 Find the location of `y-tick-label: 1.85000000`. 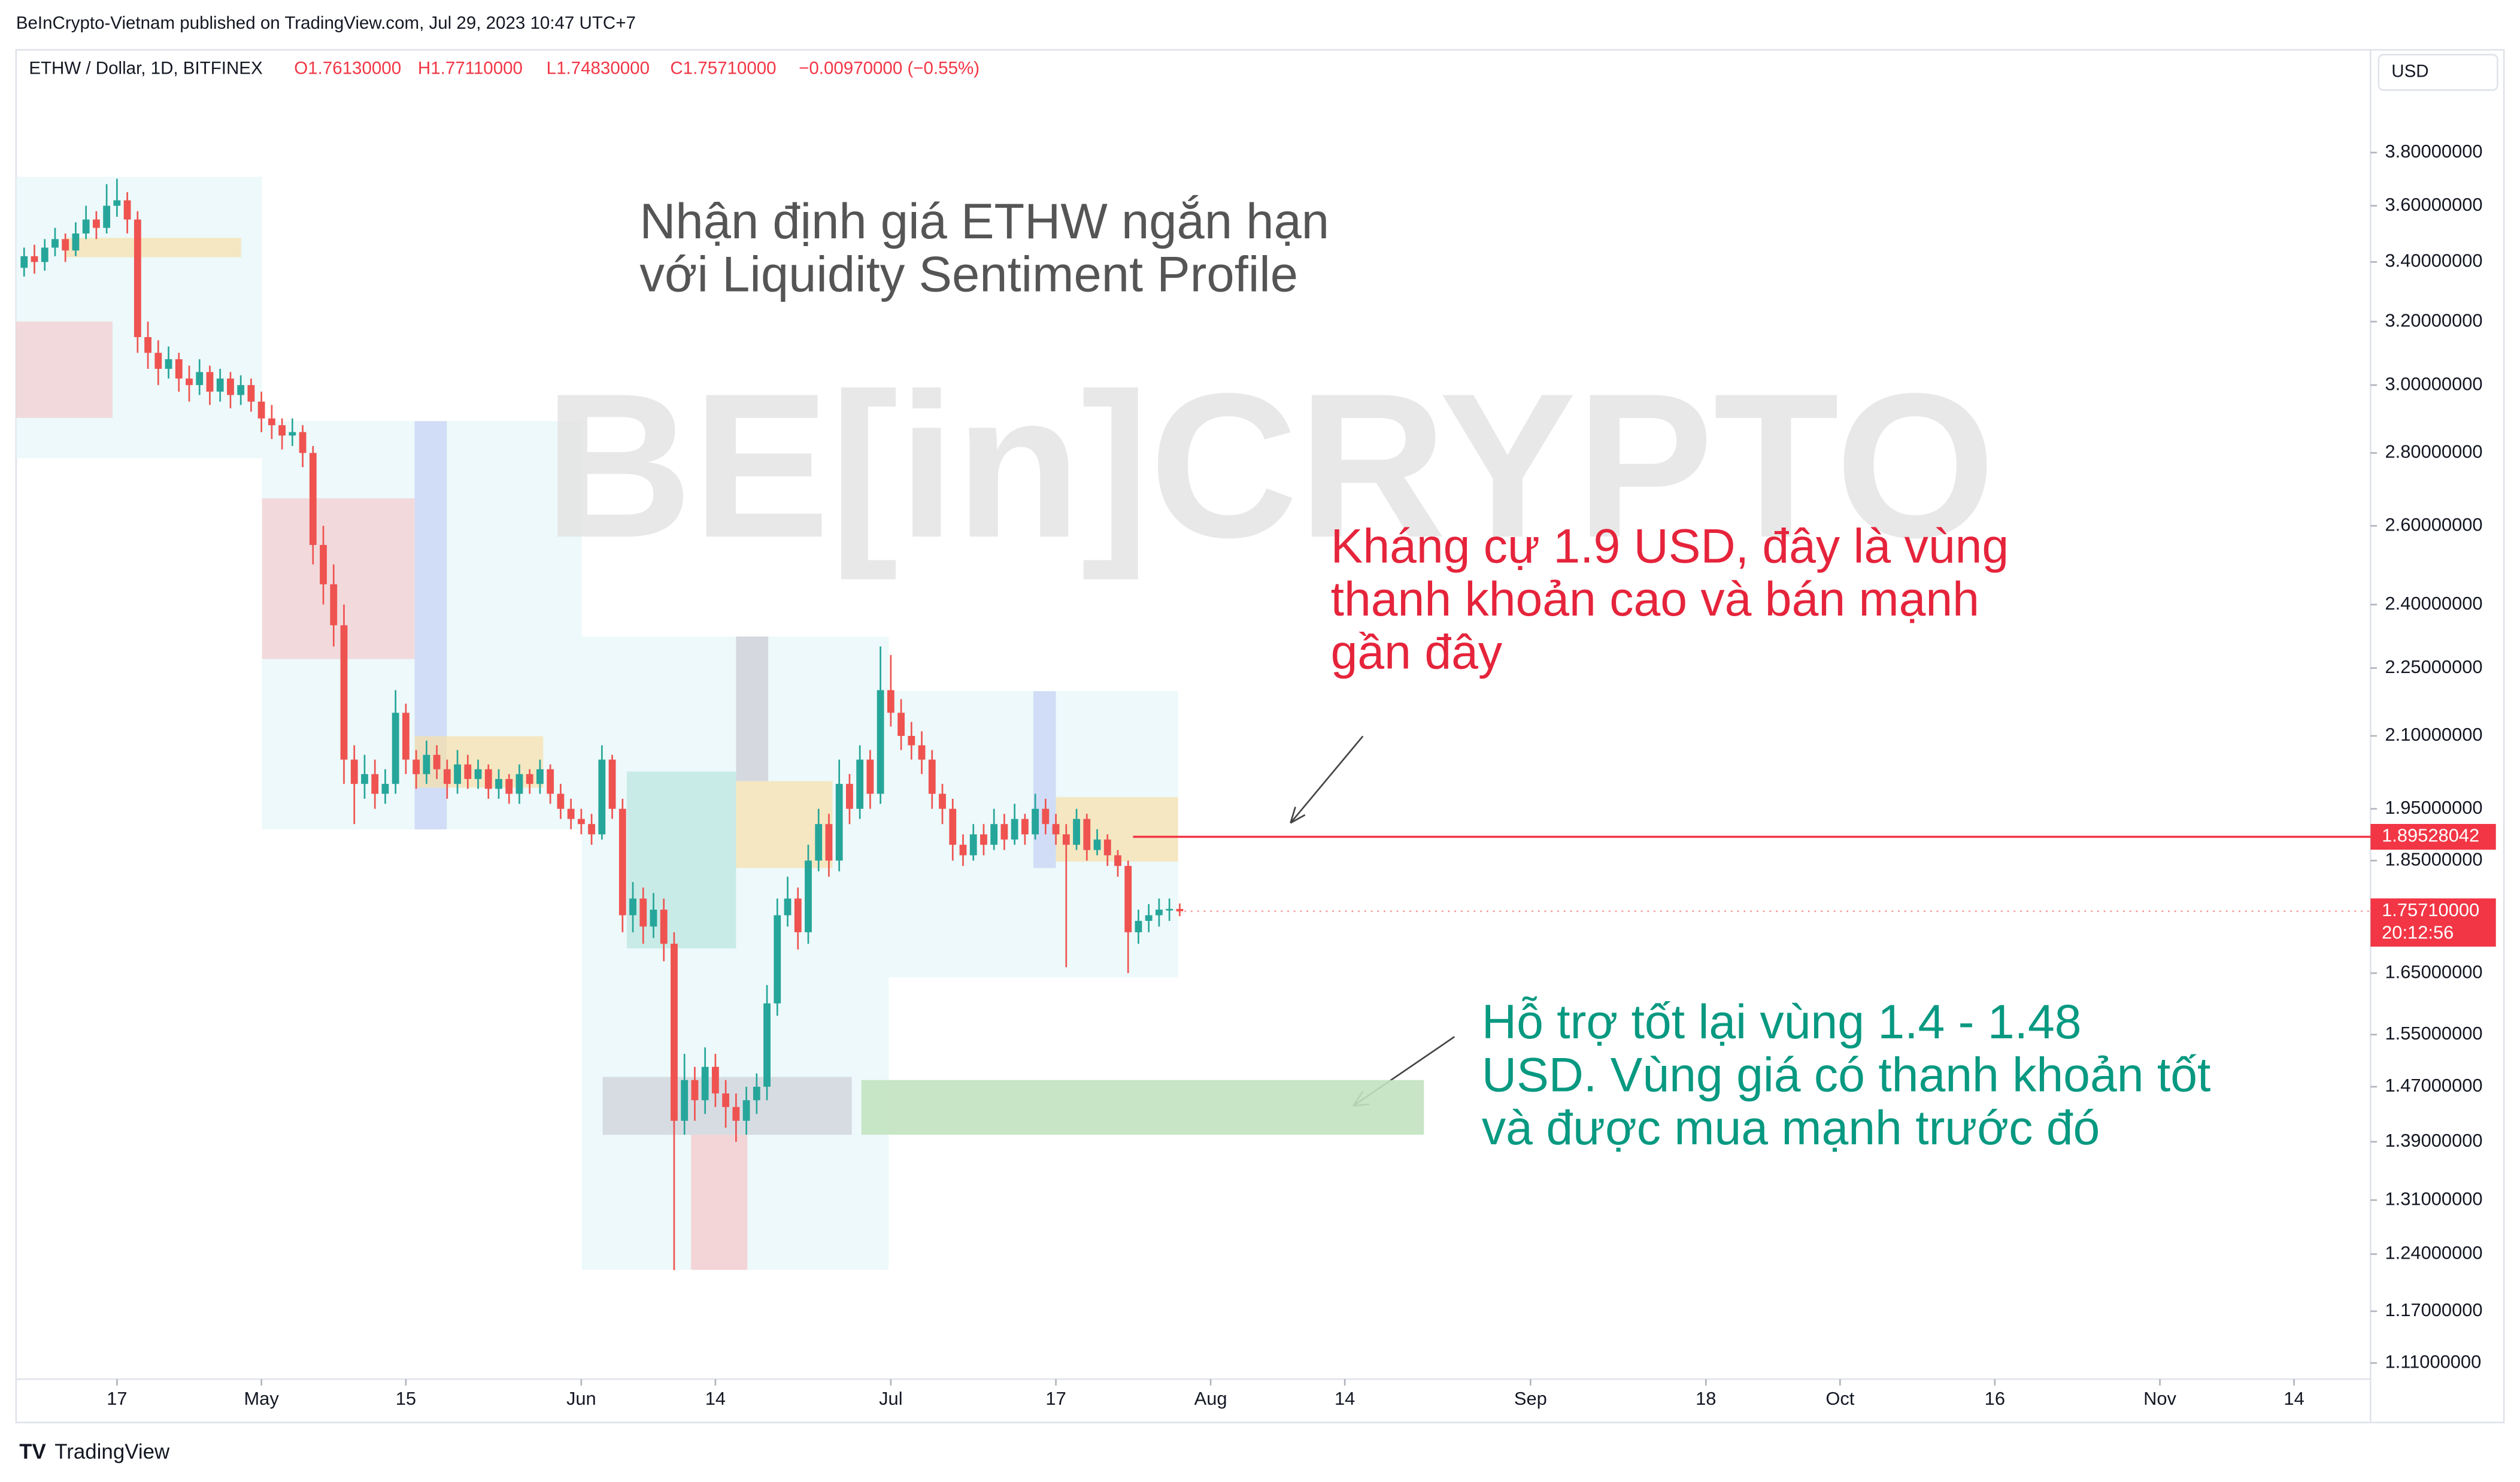

y-tick-label: 1.85000000 is located at coordinates (2434, 858).